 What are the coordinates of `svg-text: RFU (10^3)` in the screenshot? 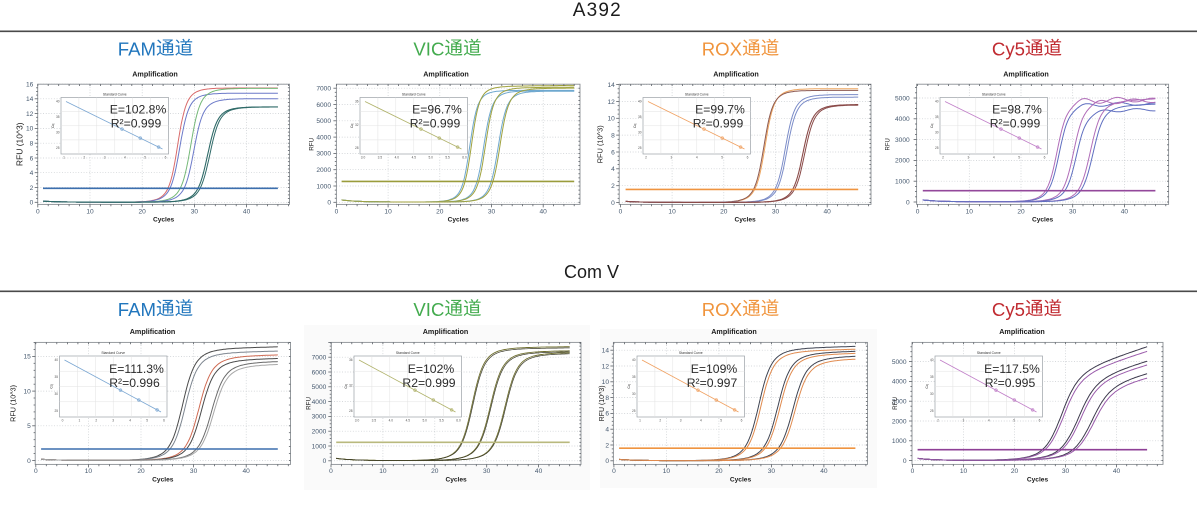 It's located at (20, 144).